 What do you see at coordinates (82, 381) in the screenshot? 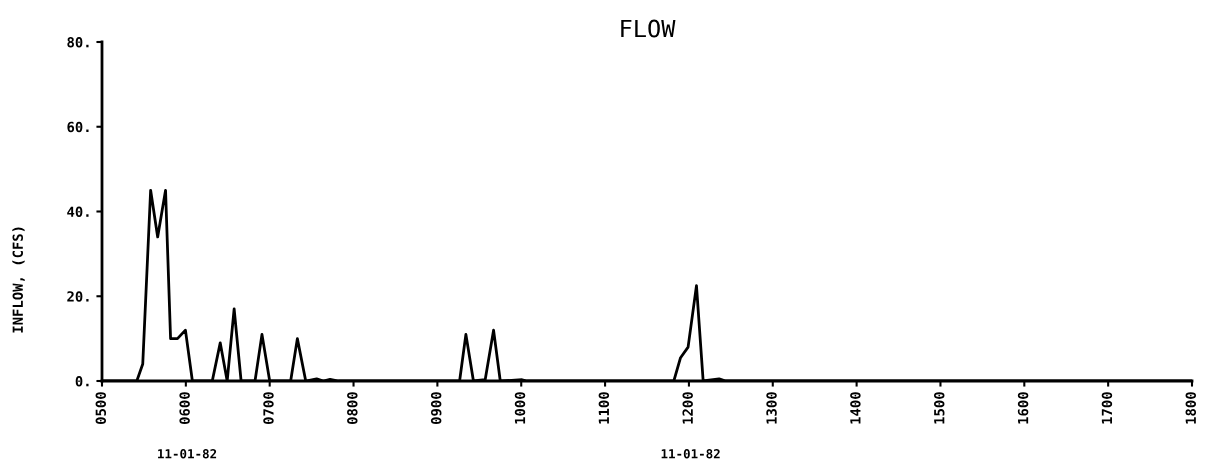
I see `y-tick-label: 0.` at bounding box center [82, 381].